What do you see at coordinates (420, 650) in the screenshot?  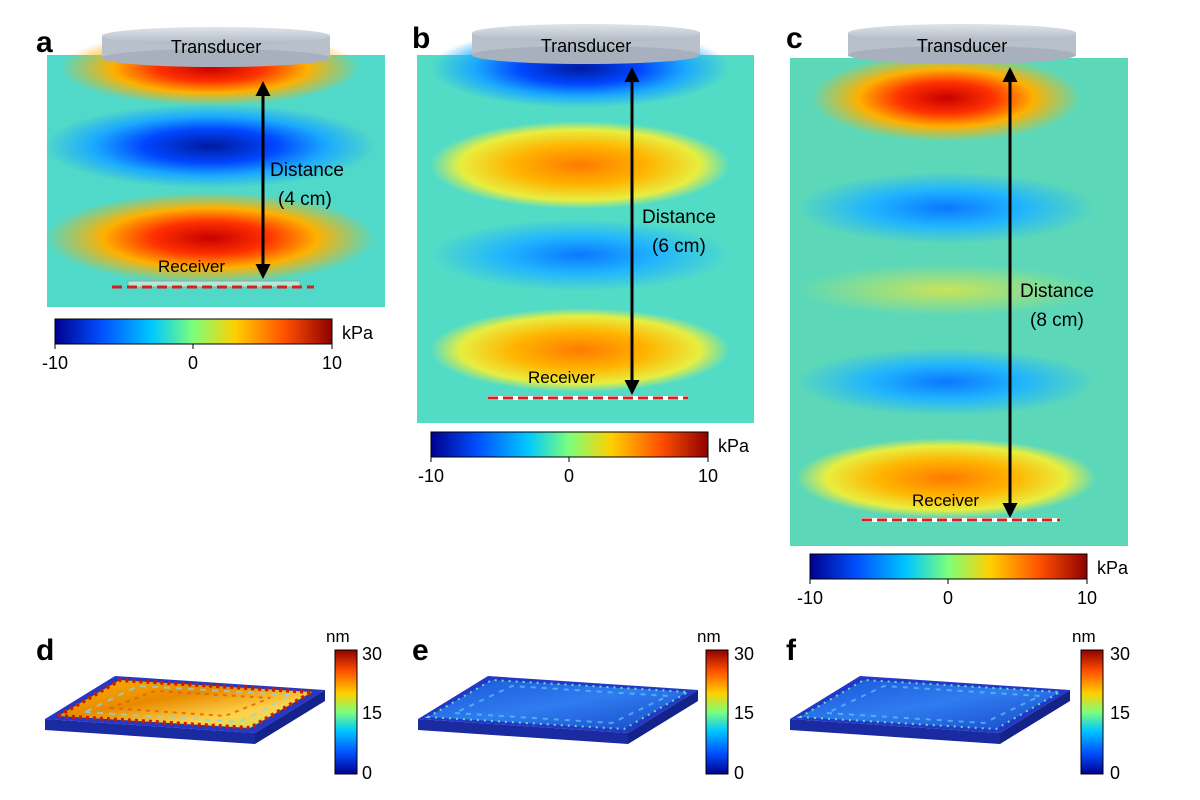 I see `panel-letter: e` at bounding box center [420, 650].